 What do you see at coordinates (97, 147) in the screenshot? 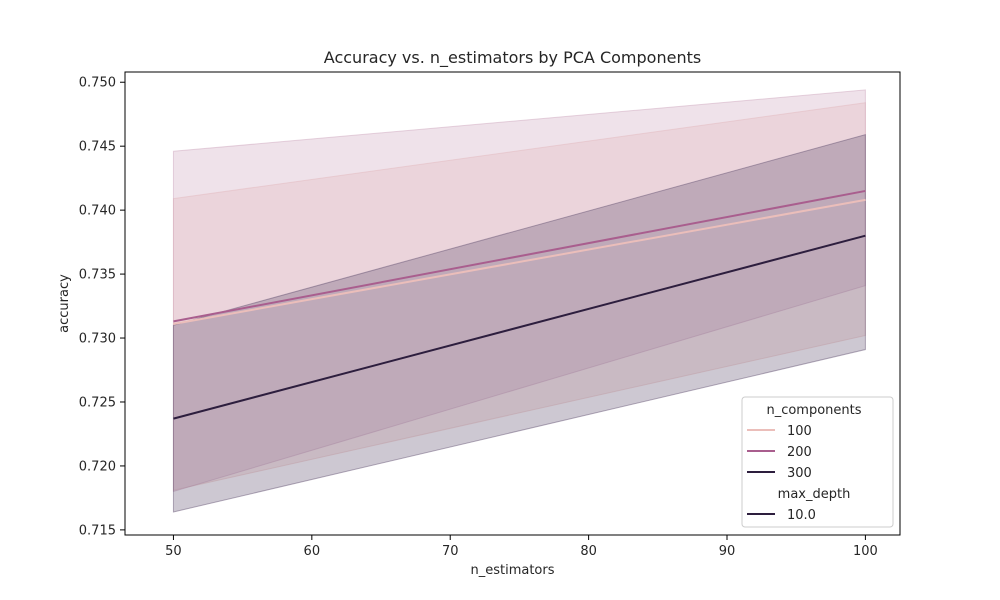
I see `y-tick-label: 0.745` at bounding box center [97, 147].